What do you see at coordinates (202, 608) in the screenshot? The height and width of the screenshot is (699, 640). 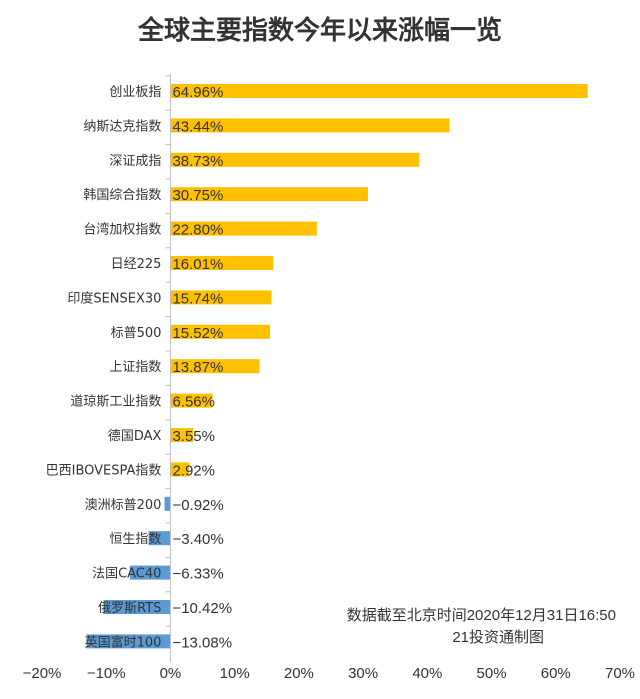 I see `data-label: −10.42%` at bounding box center [202, 608].